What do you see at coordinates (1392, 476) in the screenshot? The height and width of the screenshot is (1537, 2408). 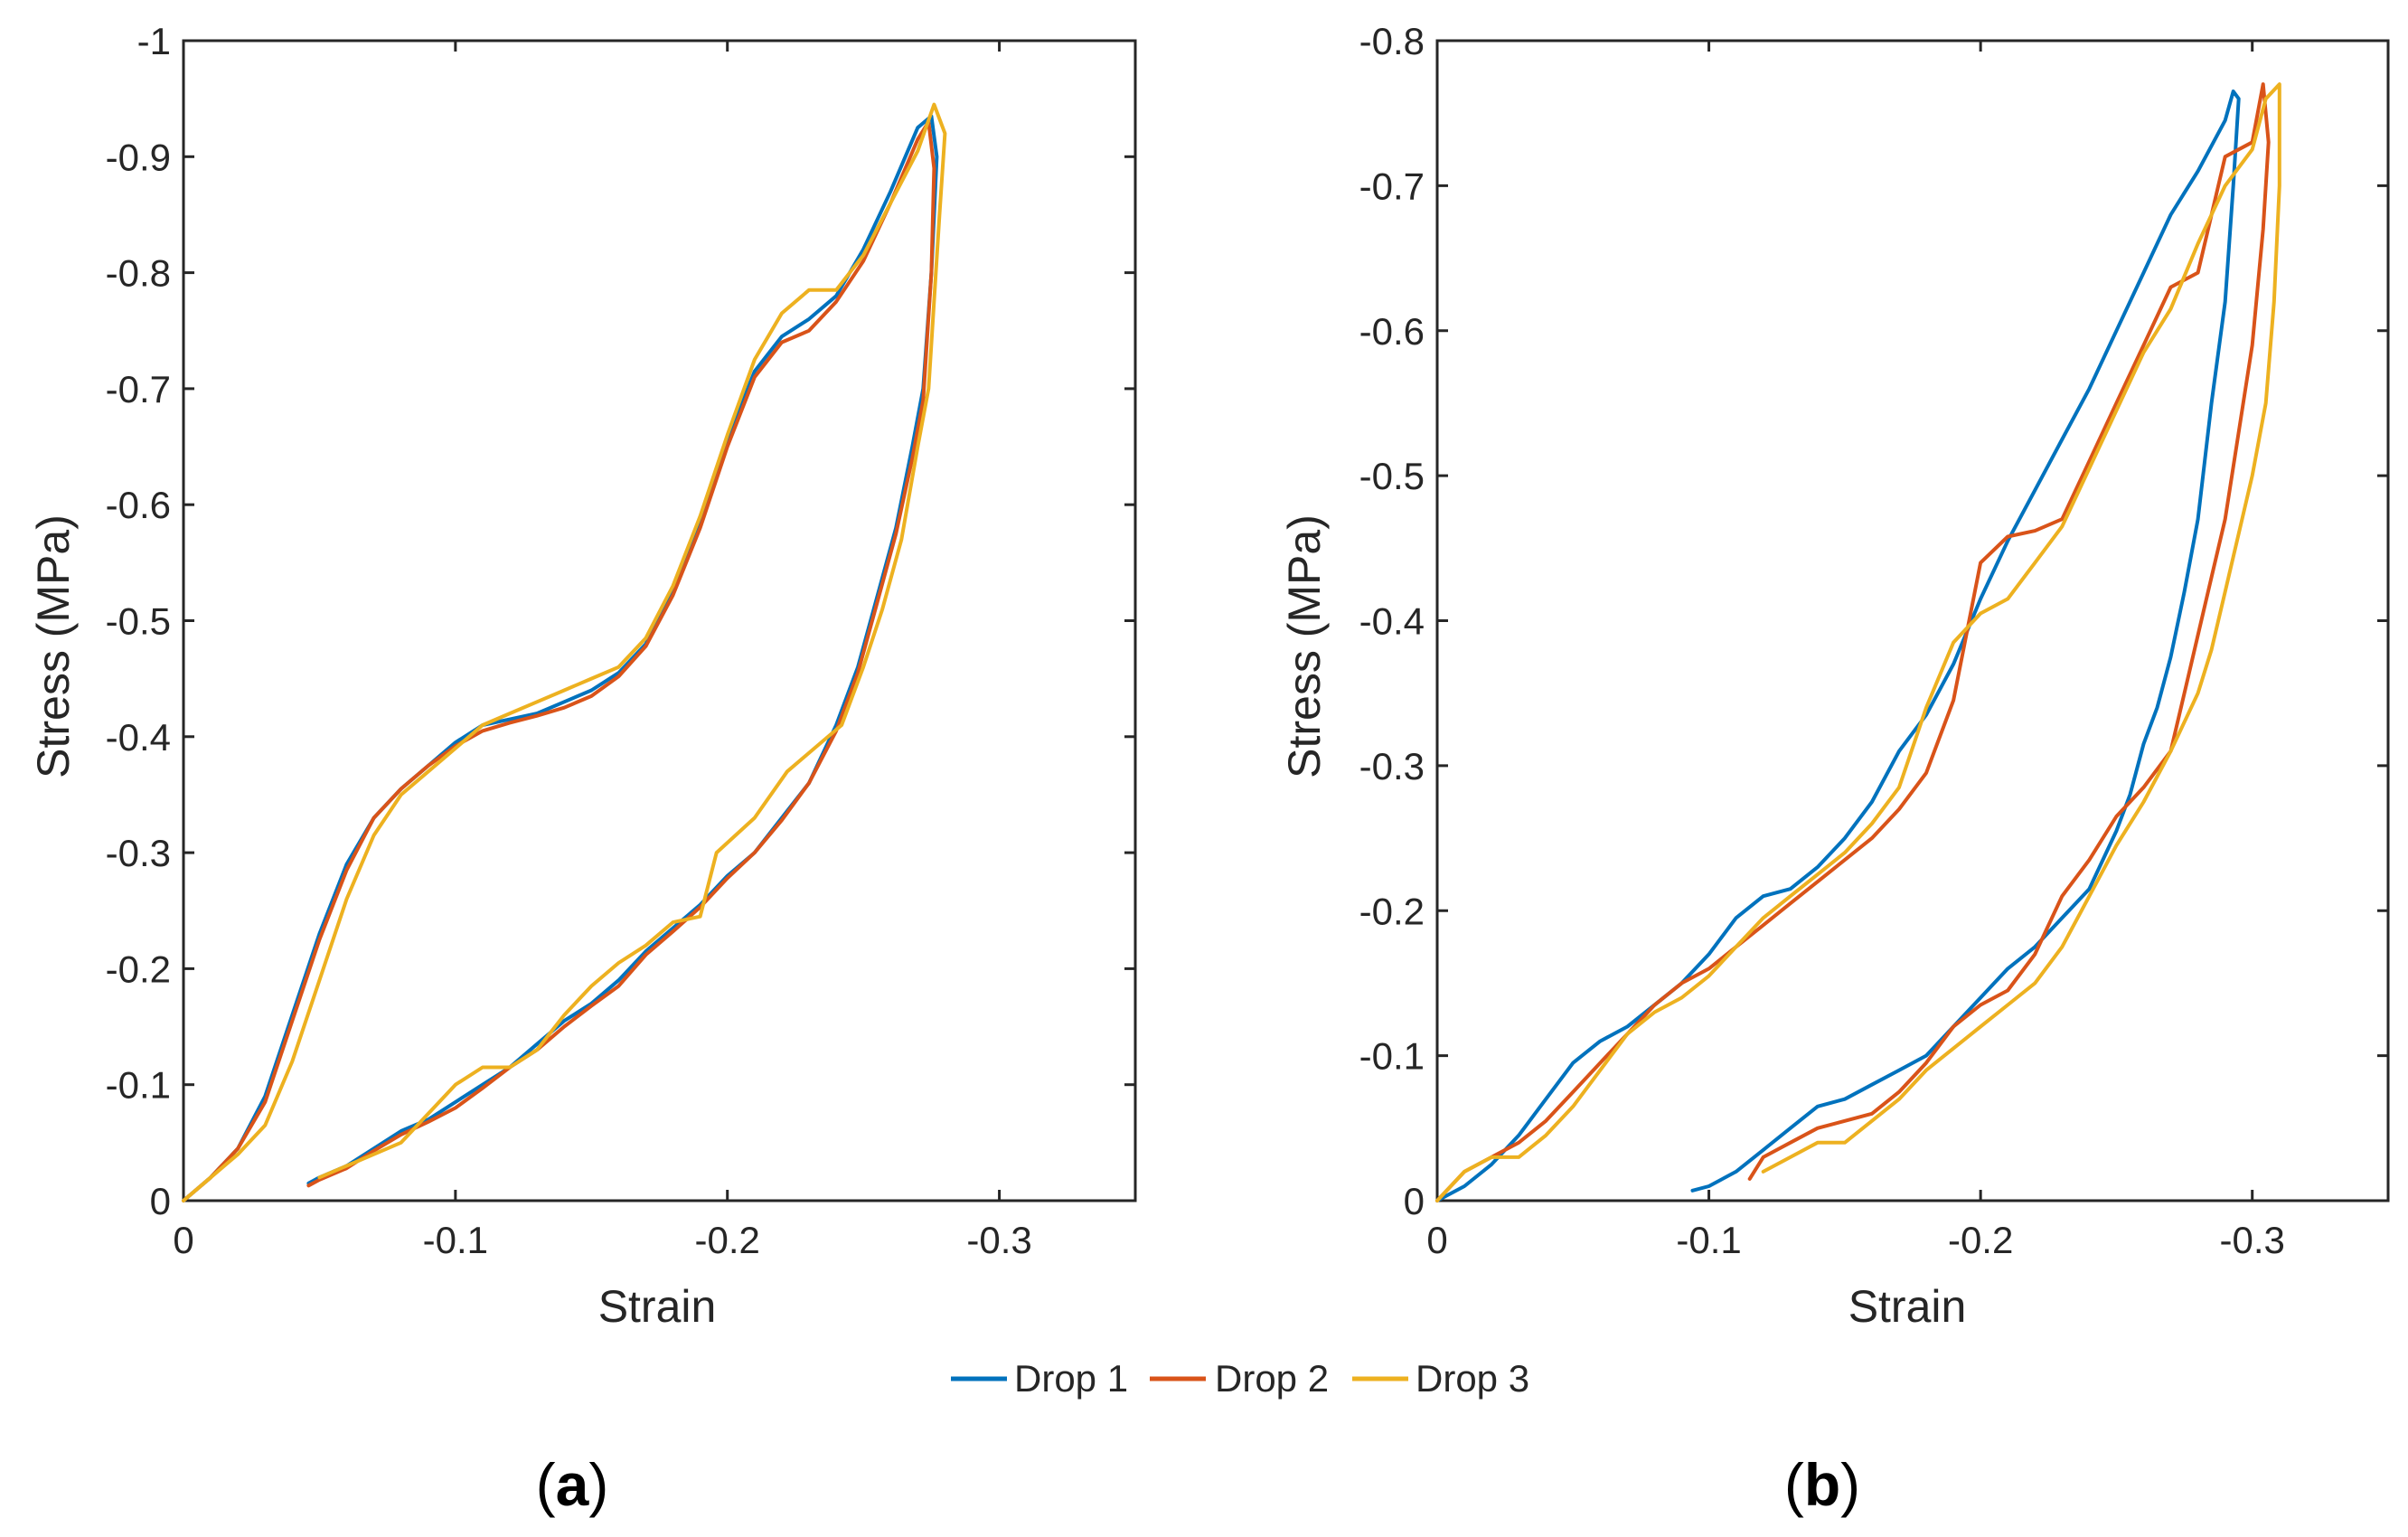 I see `panel-b-y-tick-label: -0.5` at bounding box center [1392, 476].